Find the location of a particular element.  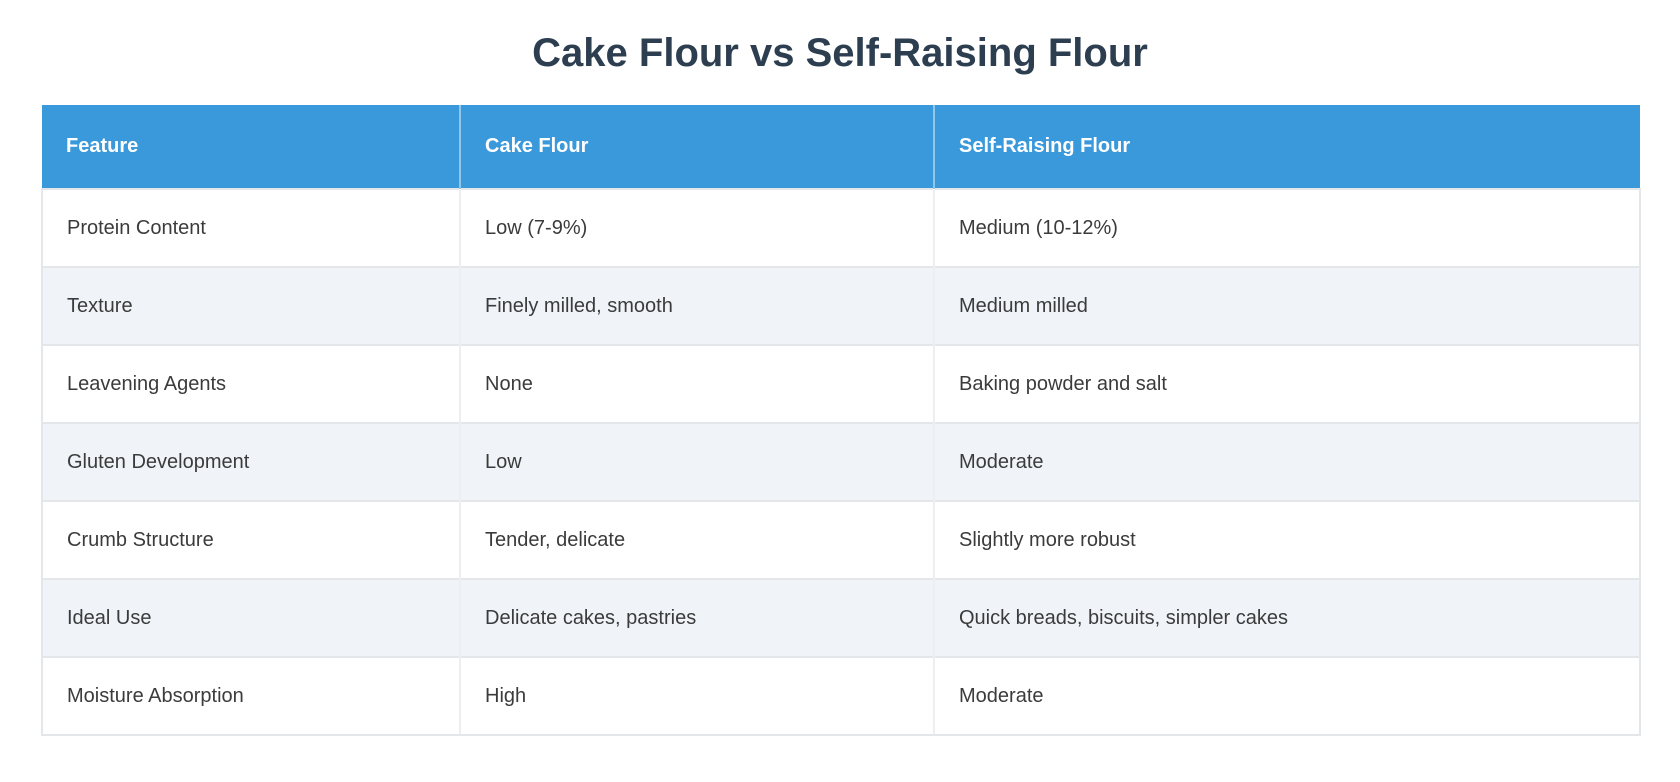

column-header-feature: Feature is located at coordinates (251, 147).